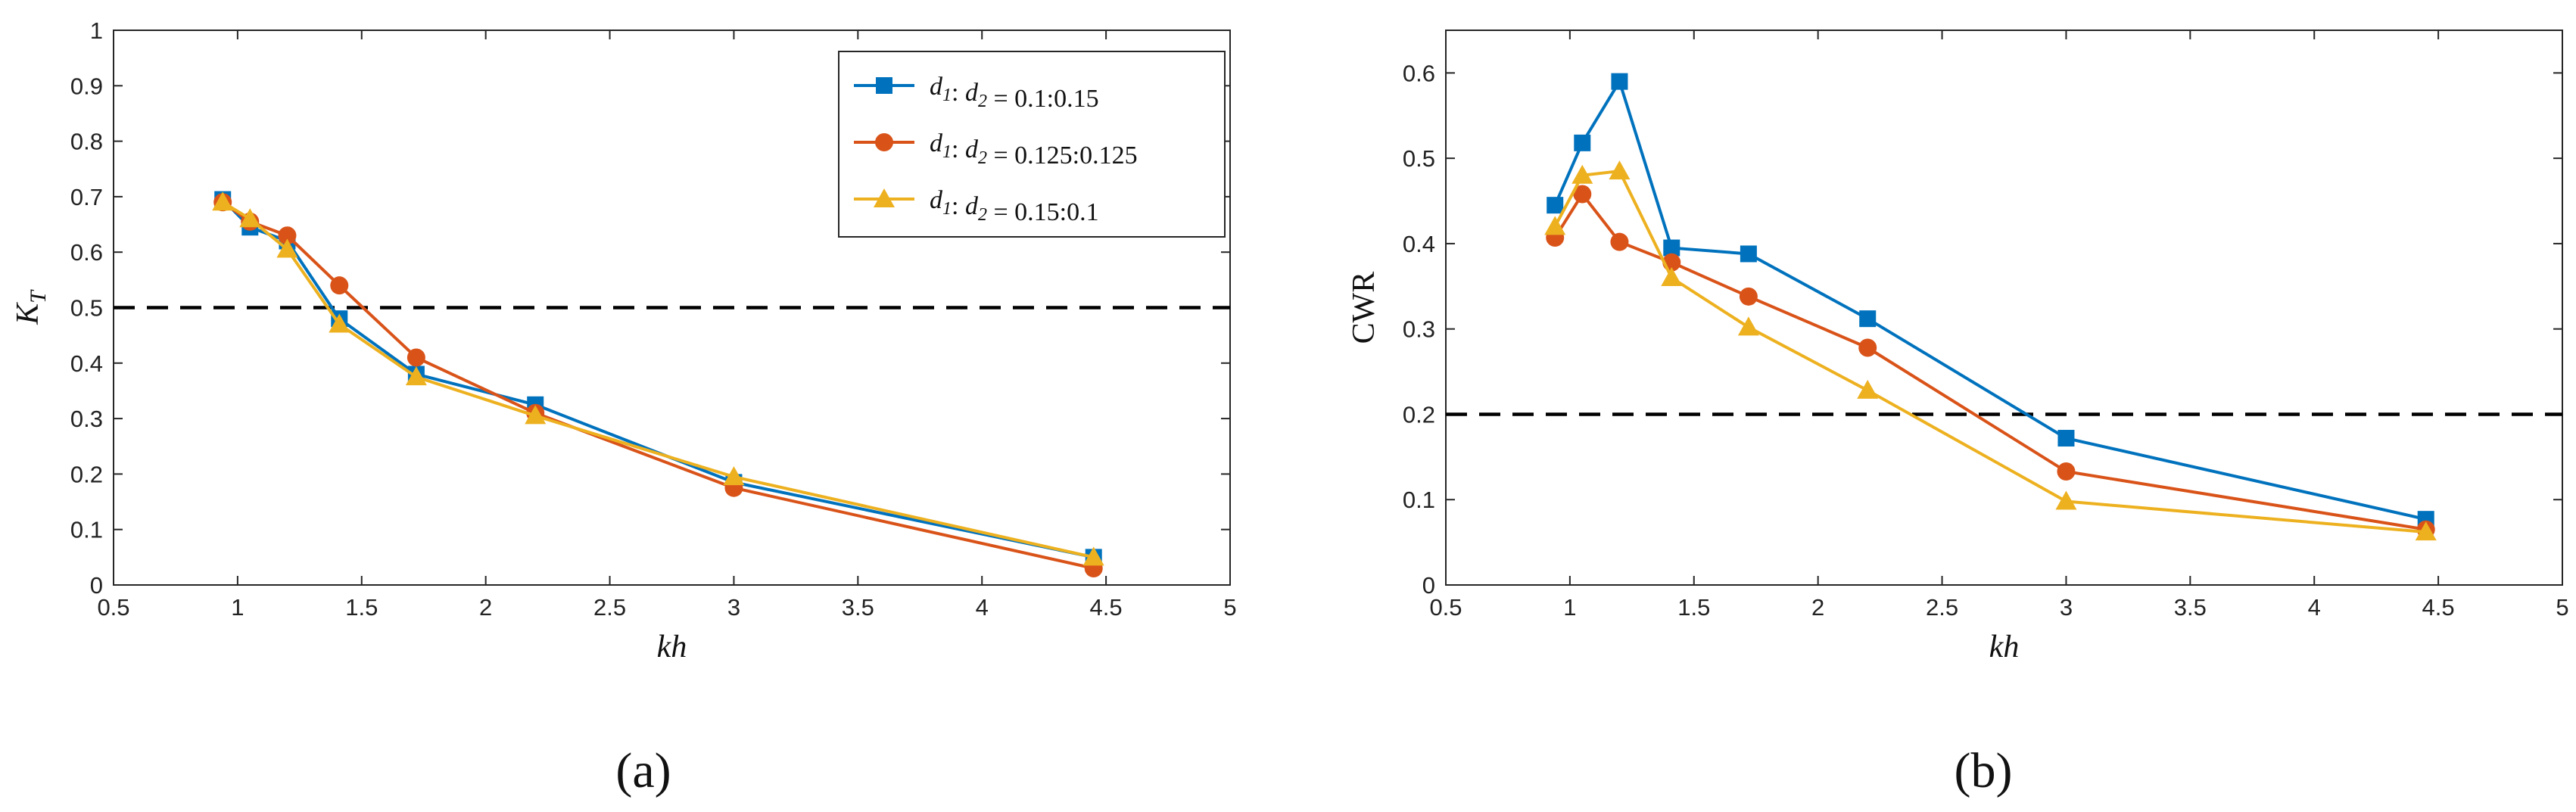  I want to click on legend-text: = 0.125:0.125, so click(1062, 156).